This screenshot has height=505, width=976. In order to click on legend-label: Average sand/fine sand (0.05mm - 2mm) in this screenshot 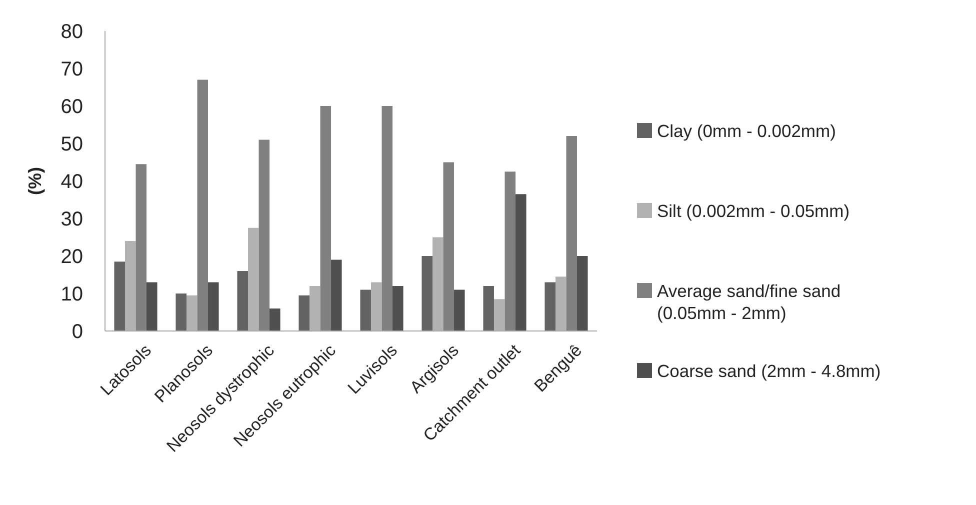, I will do `click(749, 302)`.